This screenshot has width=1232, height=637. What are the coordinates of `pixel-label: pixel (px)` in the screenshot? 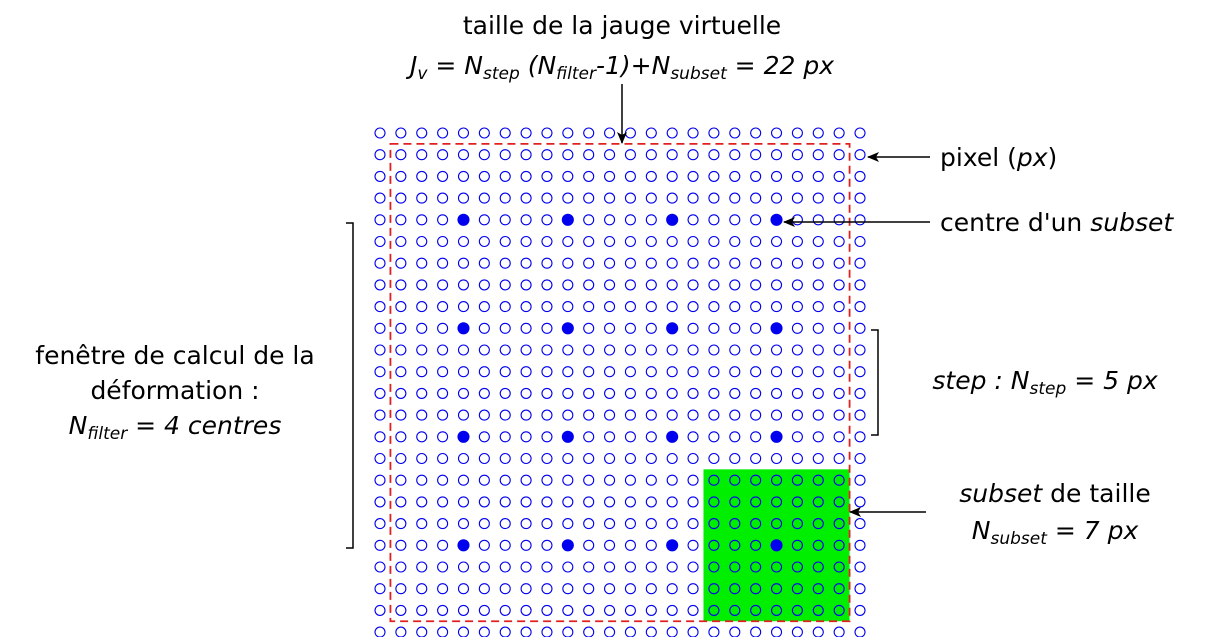 It's located at (998, 157).